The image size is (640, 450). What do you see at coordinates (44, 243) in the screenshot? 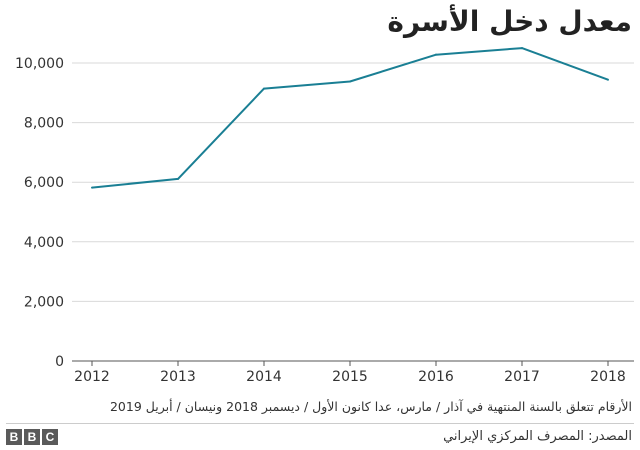
I see `y-tick-label: 4,000` at bounding box center [44, 243].